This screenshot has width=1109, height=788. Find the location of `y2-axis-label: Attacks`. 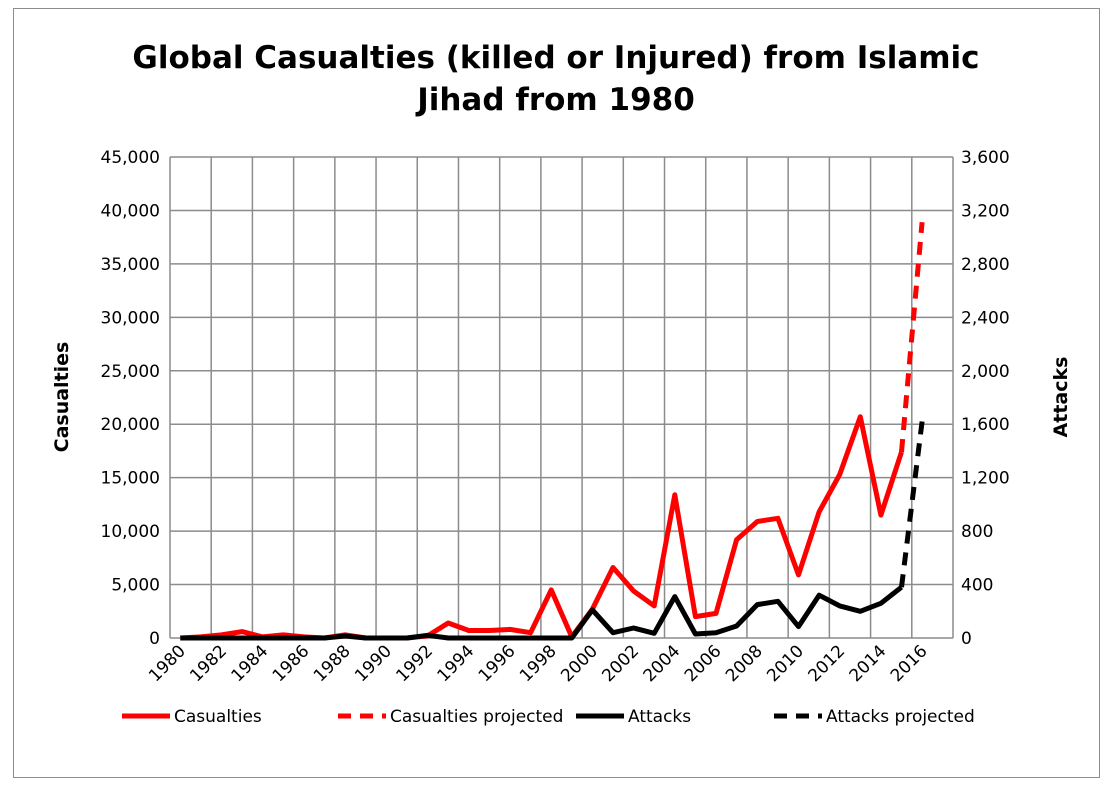

y2-axis-label: Attacks is located at coordinates (1061, 397).